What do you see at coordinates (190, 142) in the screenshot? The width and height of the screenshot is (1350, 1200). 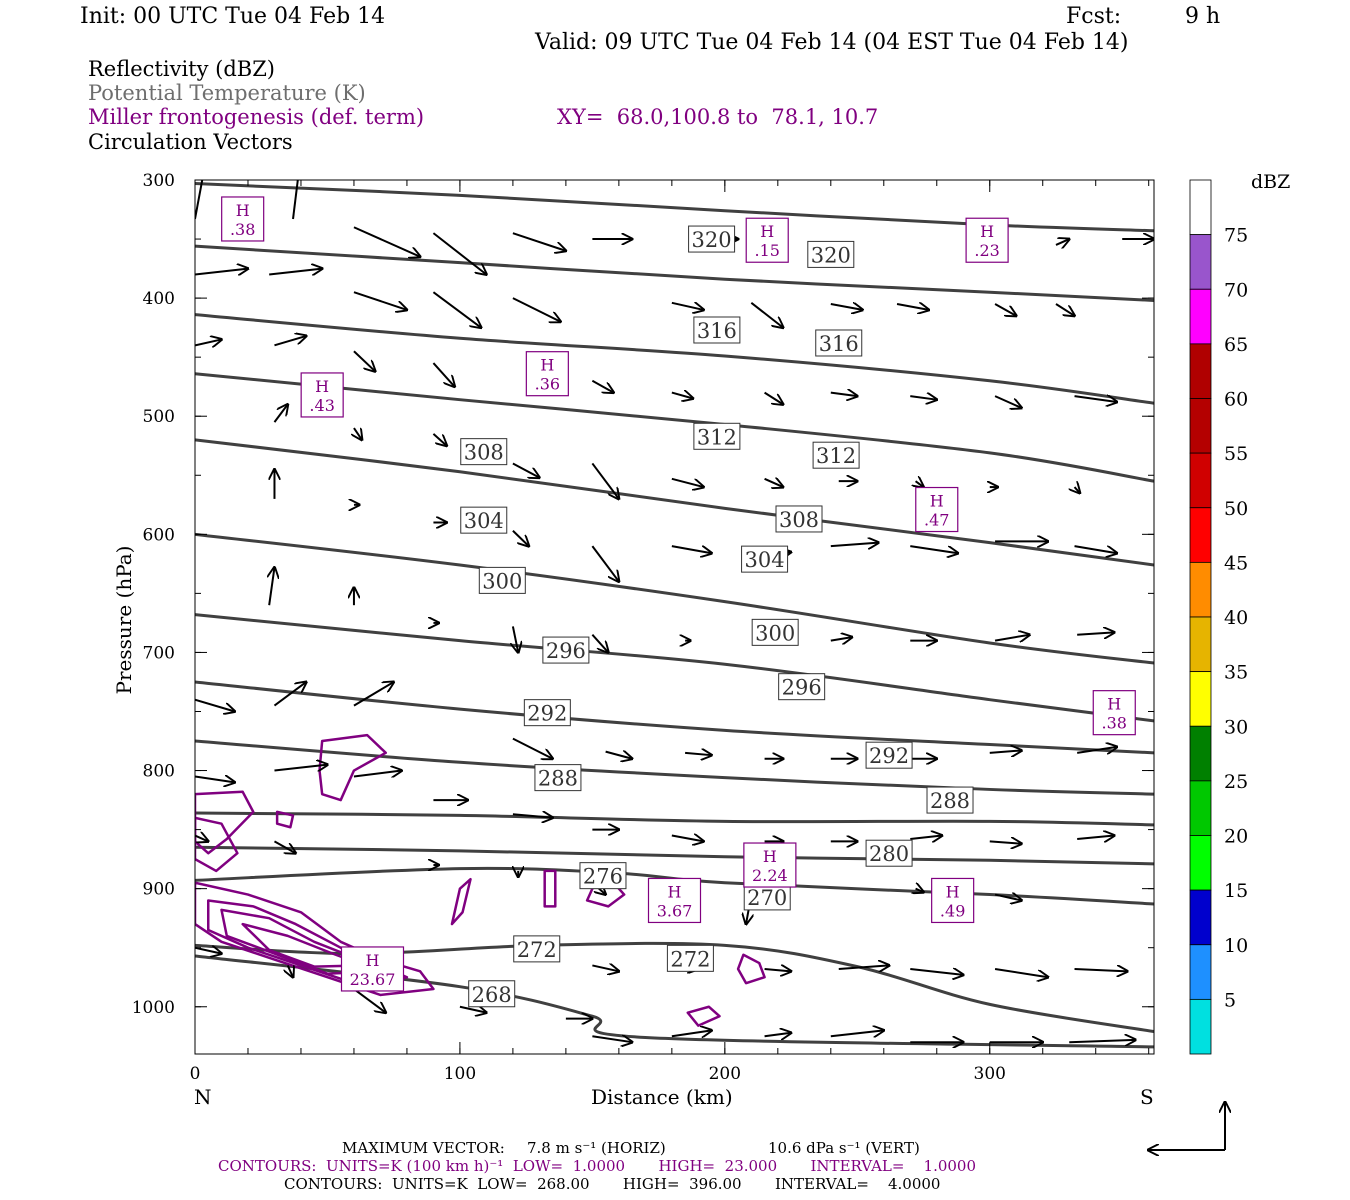 I see `field-vectors: Circulation Vectors` at bounding box center [190, 142].